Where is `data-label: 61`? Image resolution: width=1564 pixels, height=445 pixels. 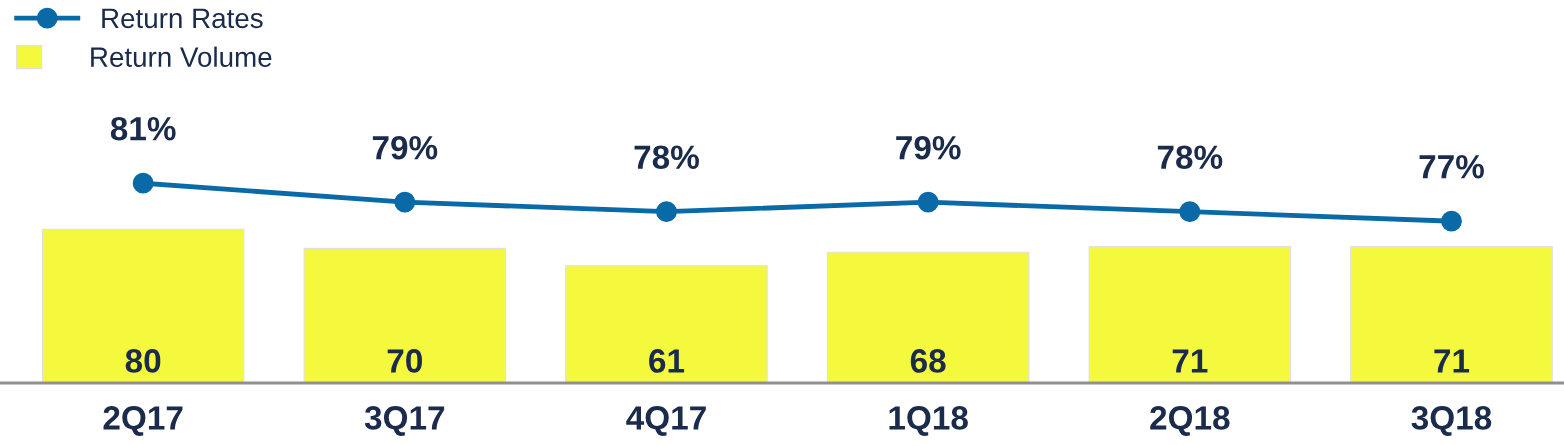
data-label: 61 is located at coordinates (667, 361).